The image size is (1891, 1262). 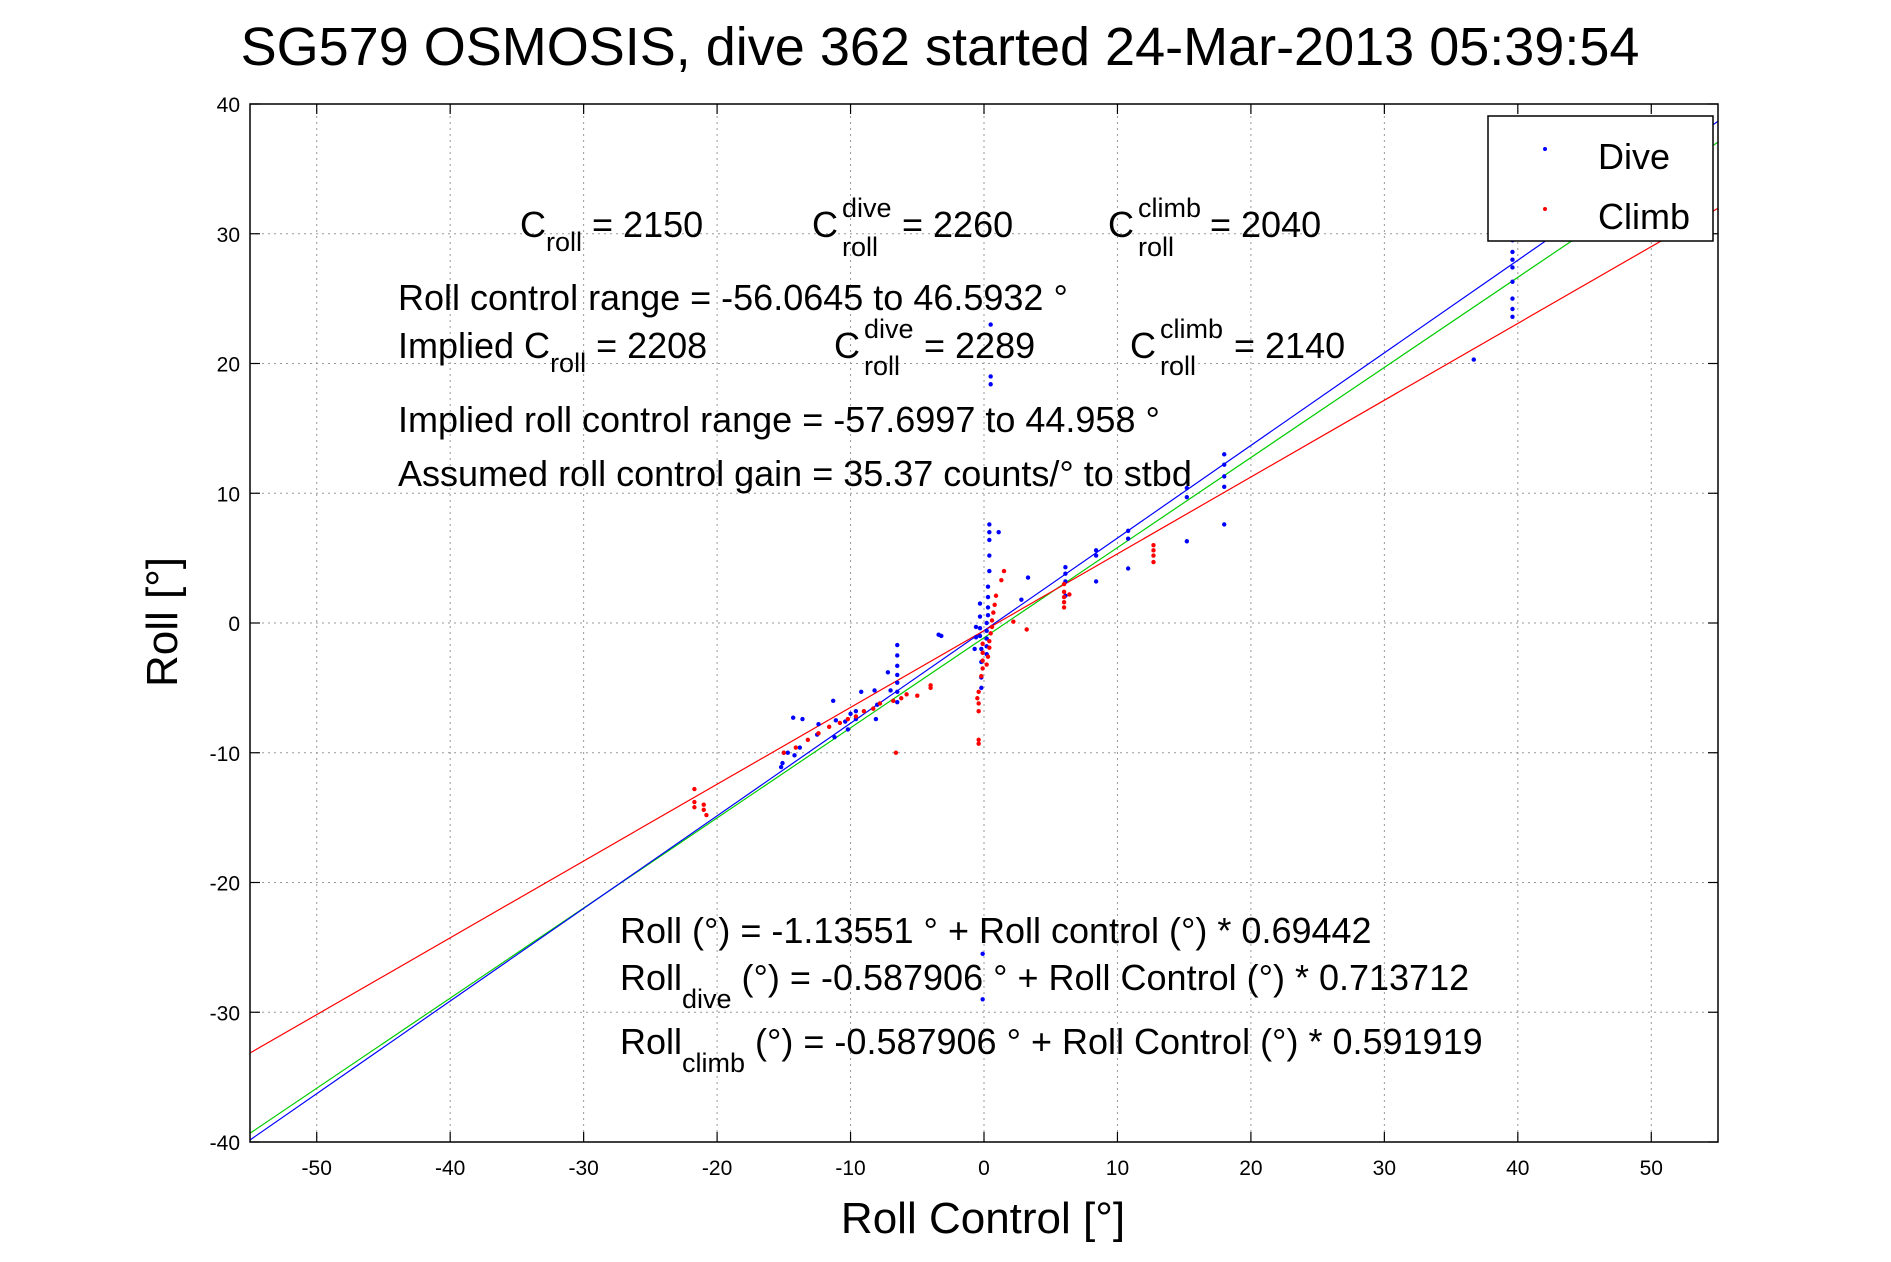 I want to click on implied-c-roll-dive-superscript: dive, so click(x=889, y=329).